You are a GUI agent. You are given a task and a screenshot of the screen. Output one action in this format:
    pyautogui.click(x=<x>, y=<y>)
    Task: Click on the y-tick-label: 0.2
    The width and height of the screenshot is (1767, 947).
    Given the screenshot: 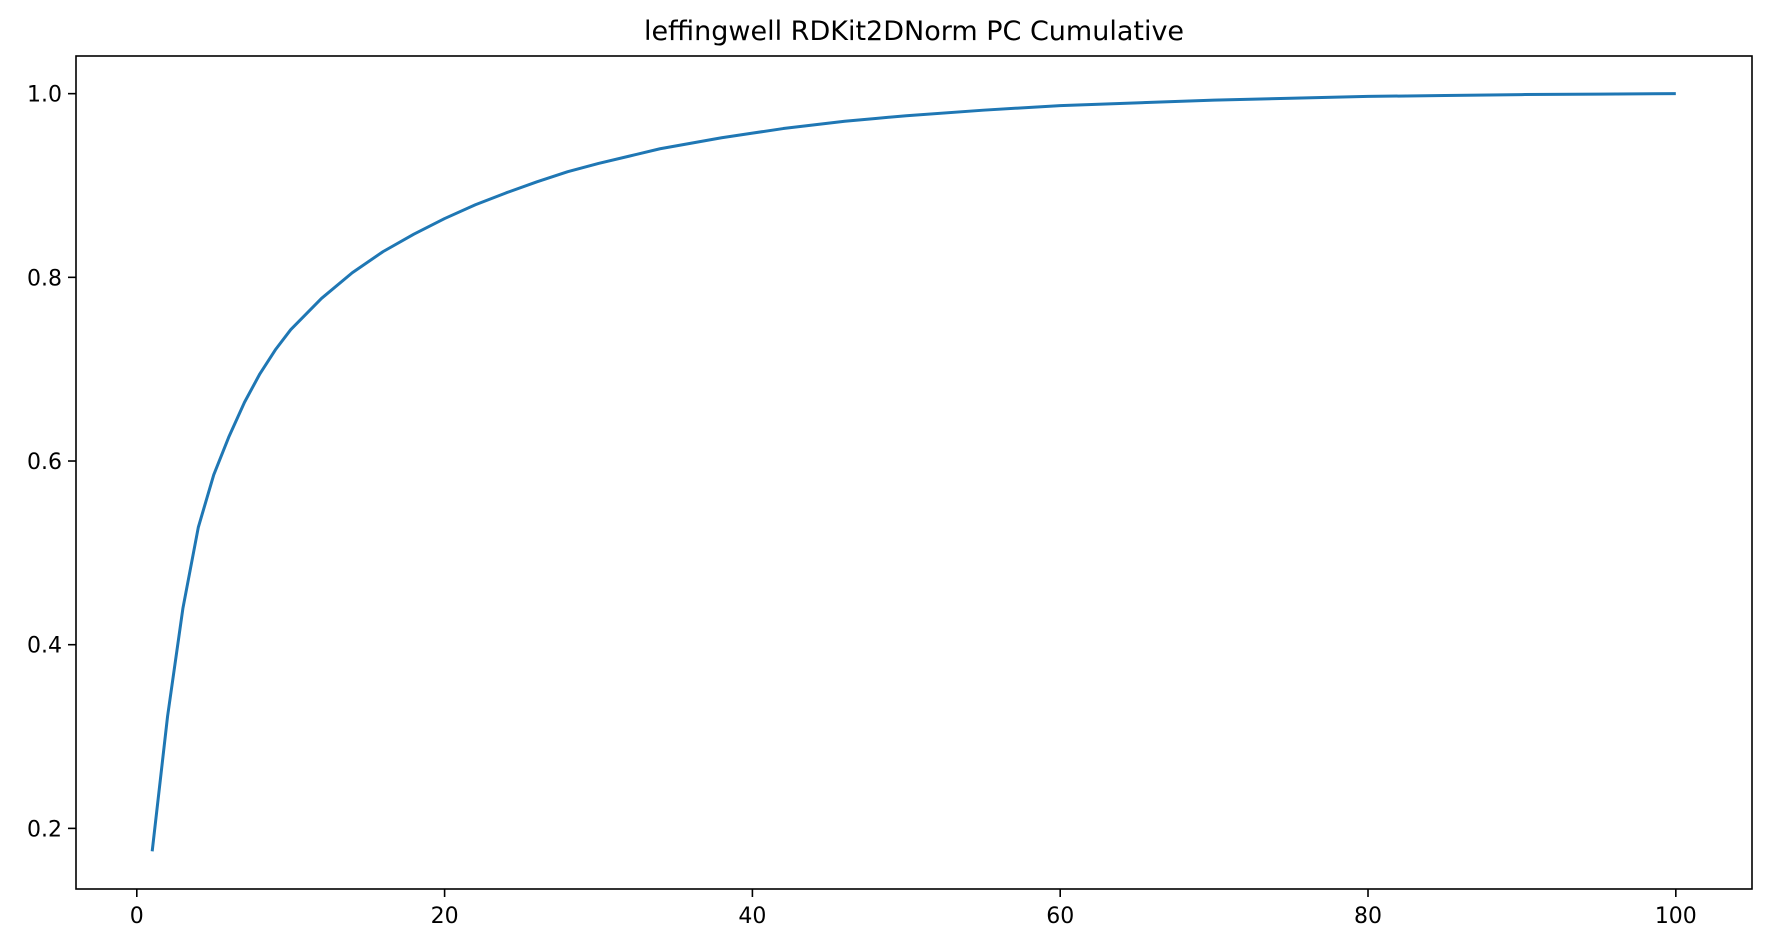 What is the action you would take?
    pyautogui.click(x=44, y=829)
    